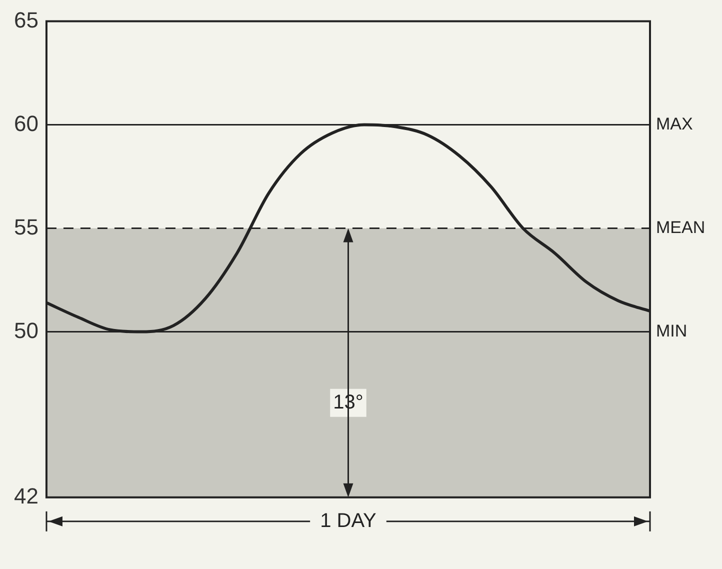  Describe the element at coordinates (26, 227) in the screenshot. I see `y-tick-label: 55` at that location.